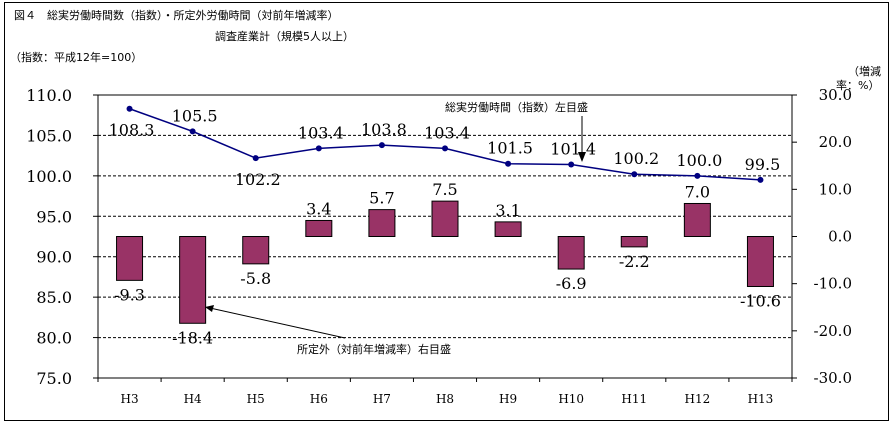 The width and height of the screenshot is (893, 425). I want to click on x-tick-label: H9, so click(508, 399).